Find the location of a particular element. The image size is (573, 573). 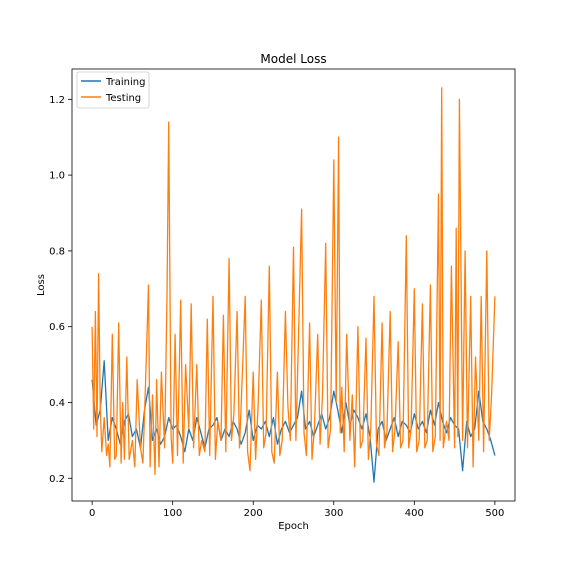

x-tick-label: 0 is located at coordinates (92, 513).